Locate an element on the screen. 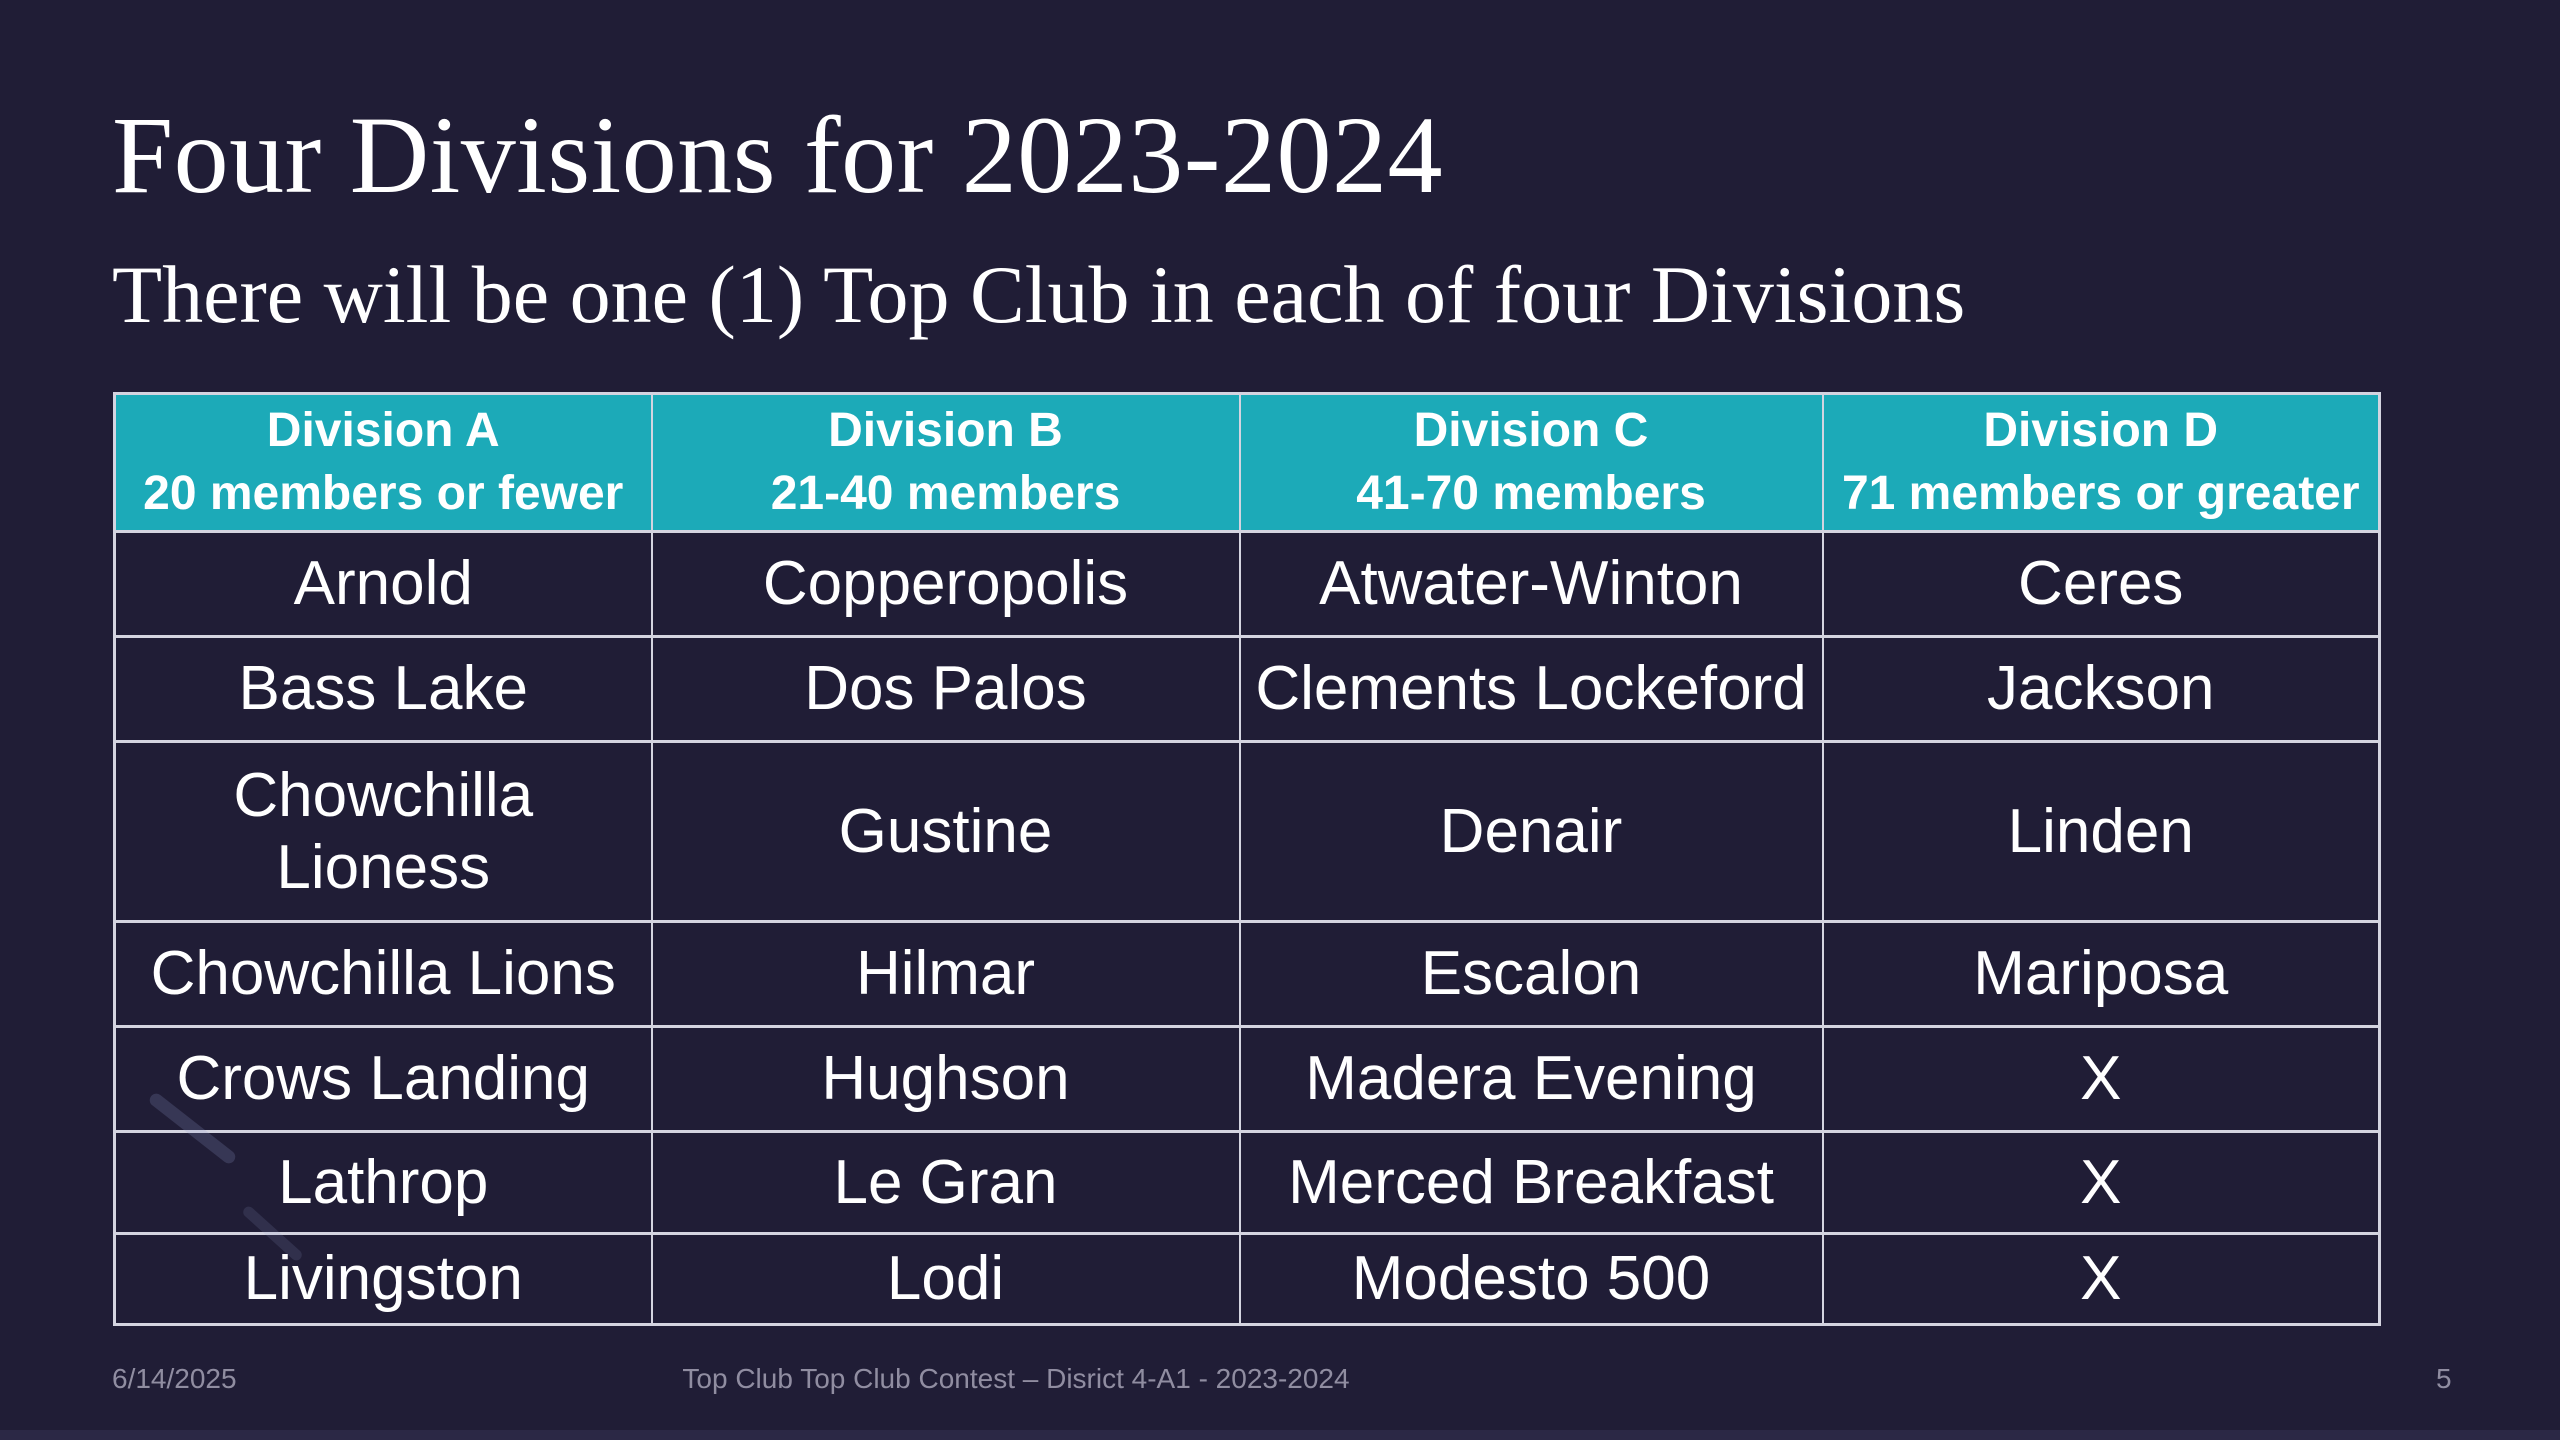 The height and width of the screenshot is (1440, 2560). footer-date: 6/14/2025 is located at coordinates (174, 1378).